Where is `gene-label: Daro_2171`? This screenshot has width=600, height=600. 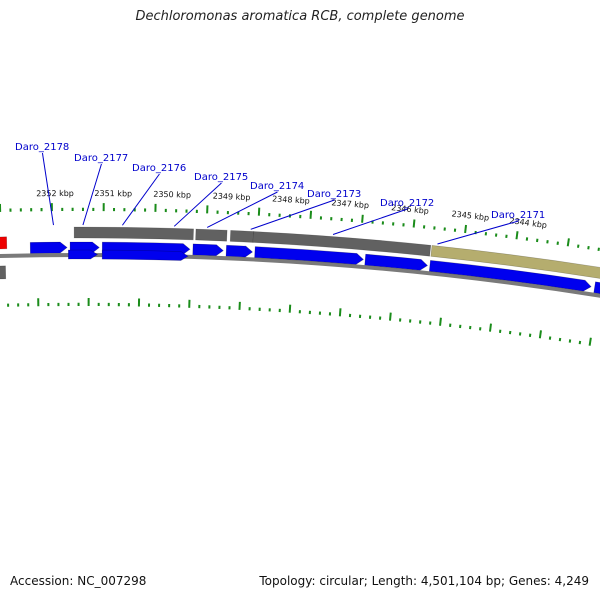
gene-label: Daro_2171 is located at coordinates (518, 215).